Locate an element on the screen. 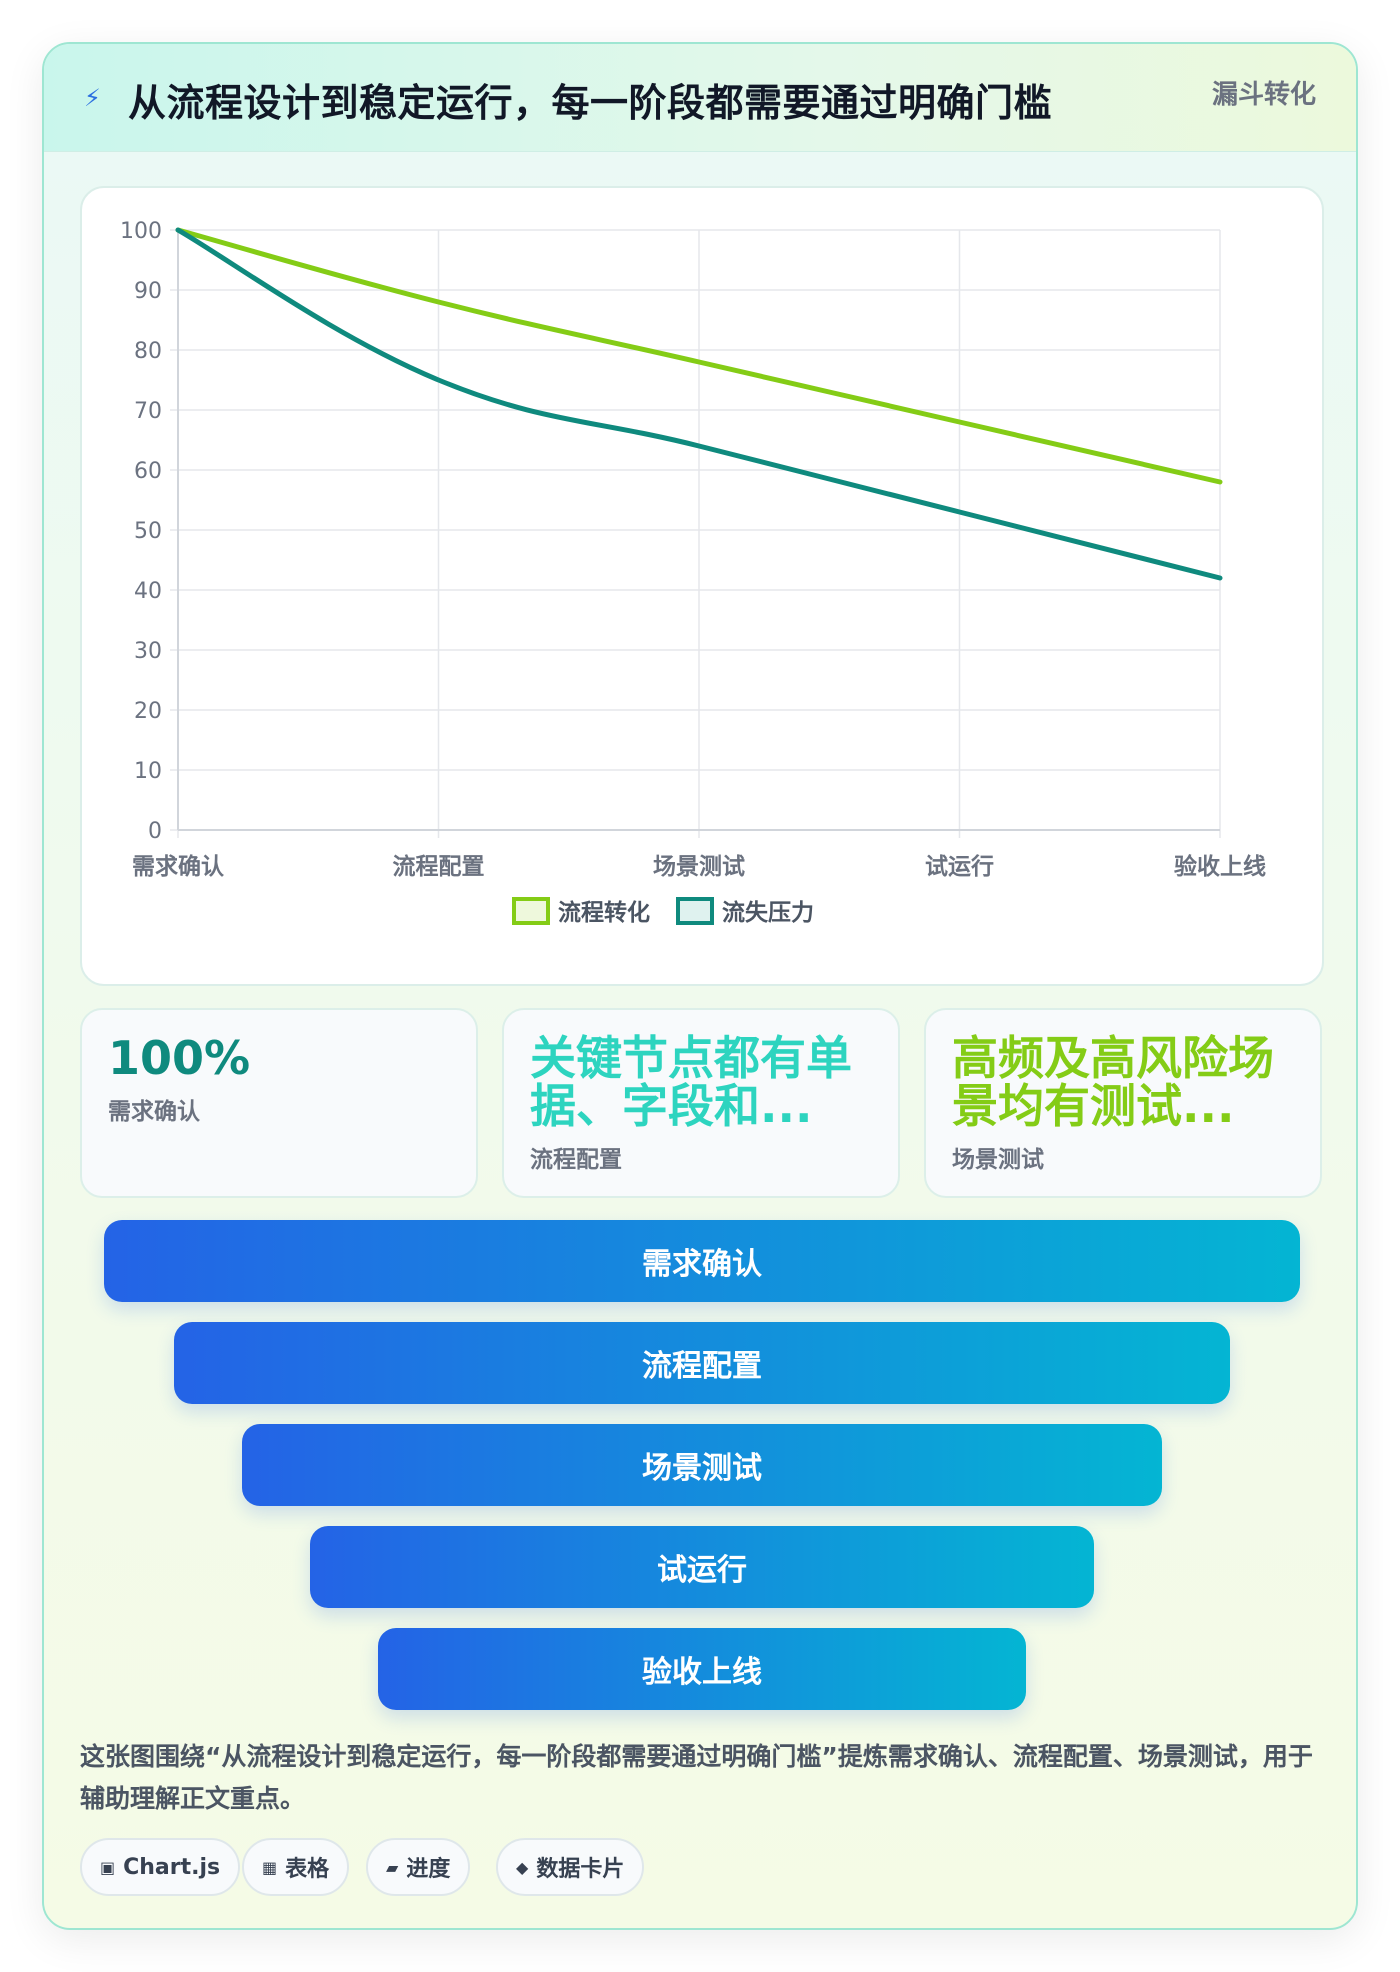 Image resolution: width=1400 pixels, height=1972 pixels. pill-table: ▦ 表格 is located at coordinates (296, 1867).